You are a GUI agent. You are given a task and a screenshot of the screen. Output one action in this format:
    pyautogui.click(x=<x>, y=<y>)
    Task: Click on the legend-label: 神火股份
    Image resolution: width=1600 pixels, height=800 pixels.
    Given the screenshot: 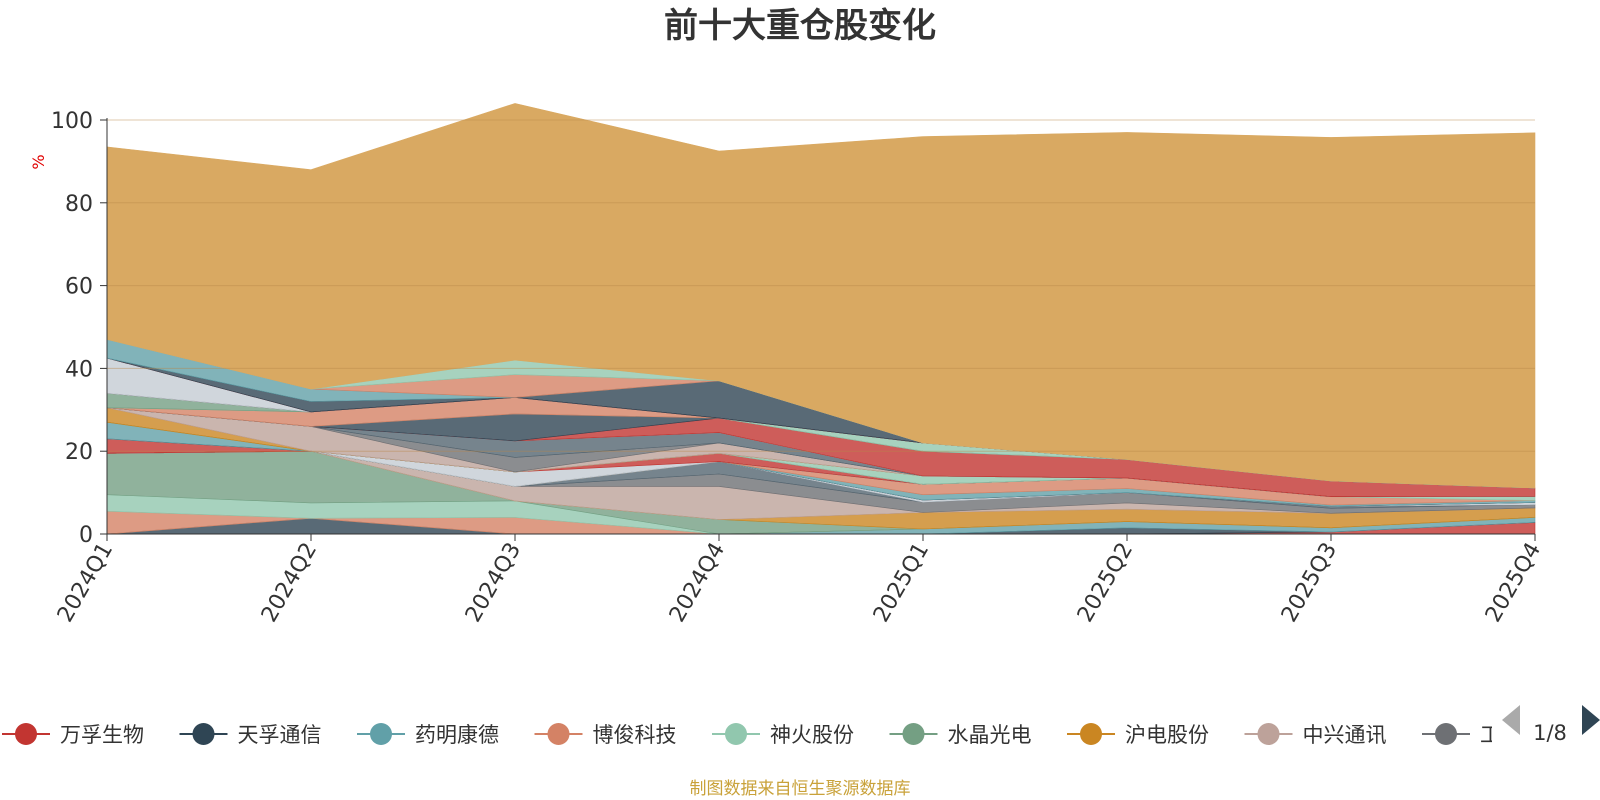 What is the action you would take?
    pyautogui.click(x=812, y=735)
    